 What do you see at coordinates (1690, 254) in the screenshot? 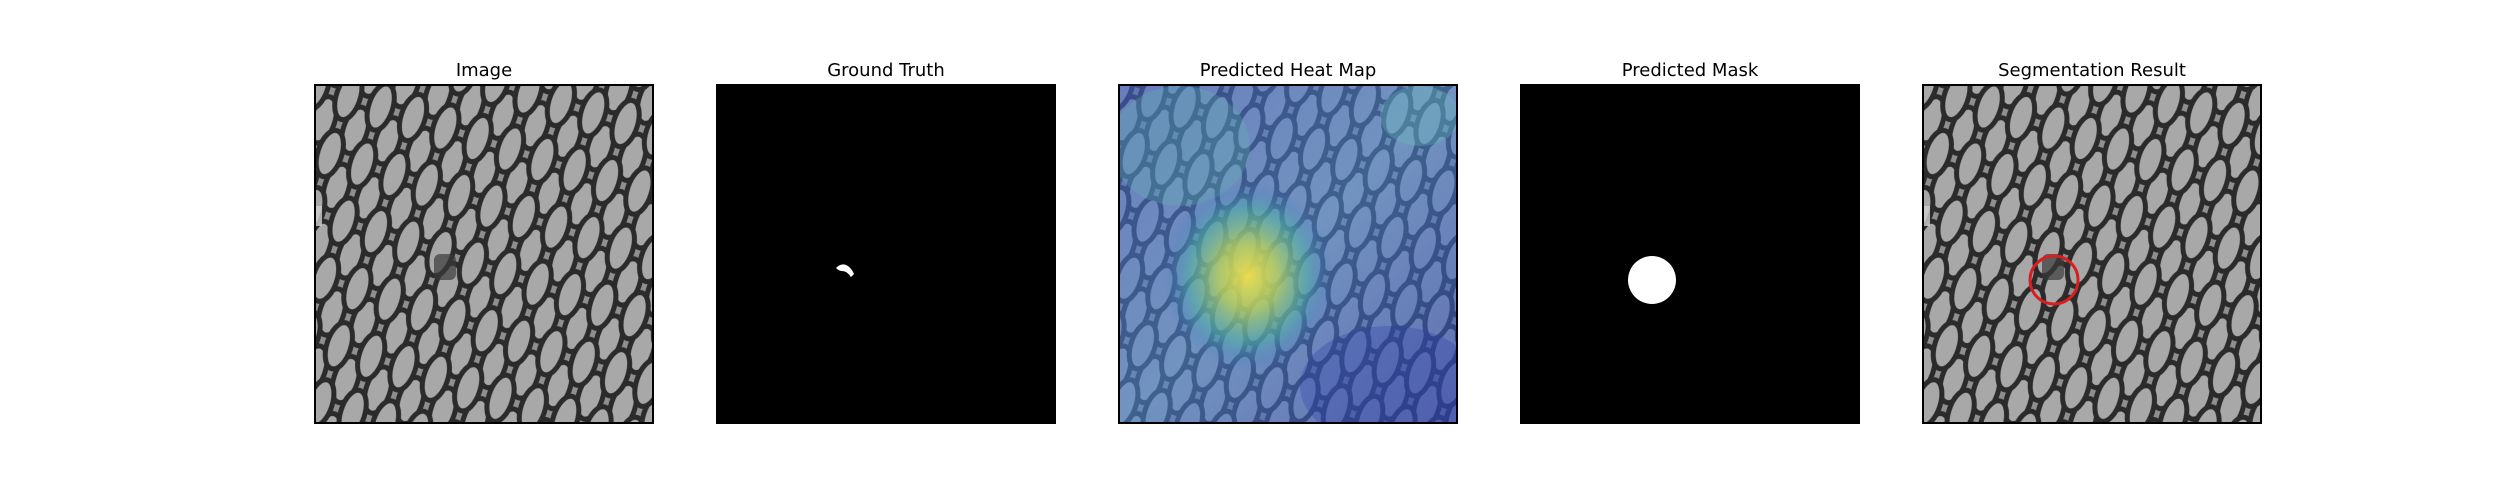
I see `predicted-mask` at bounding box center [1690, 254].